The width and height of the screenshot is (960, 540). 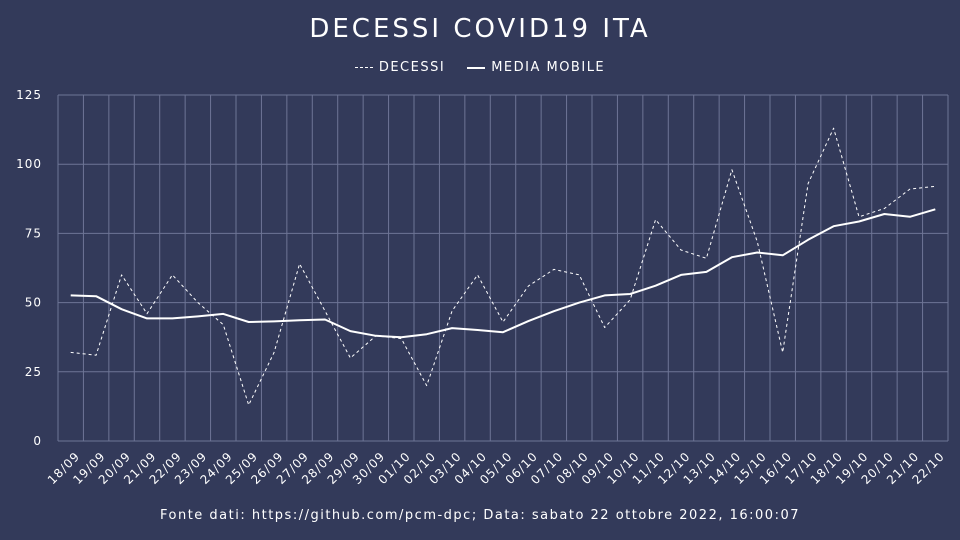 What do you see at coordinates (363, 67) in the screenshot?
I see `legend-swatch-dashed` at bounding box center [363, 67].